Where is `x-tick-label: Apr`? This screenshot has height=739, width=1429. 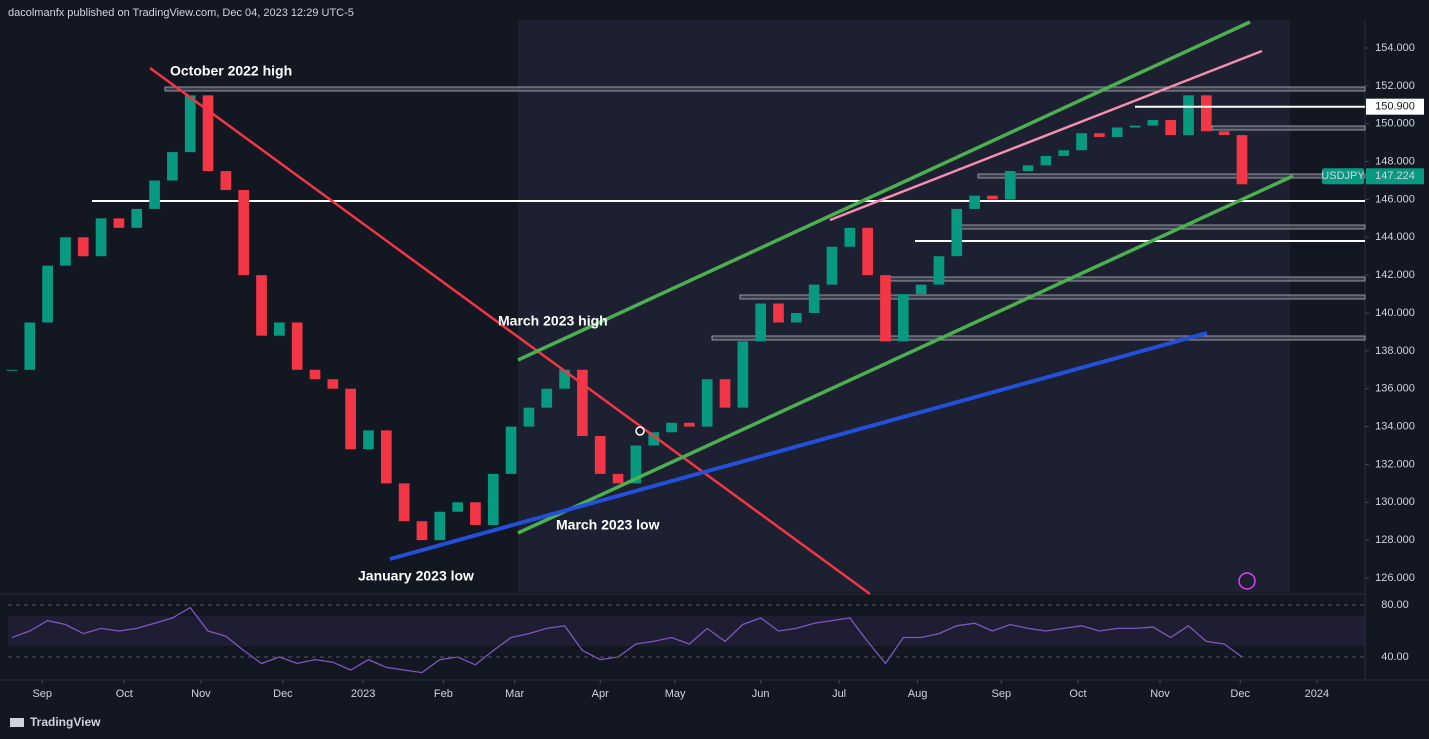
x-tick-label: Apr is located at coordinates (600, 694).